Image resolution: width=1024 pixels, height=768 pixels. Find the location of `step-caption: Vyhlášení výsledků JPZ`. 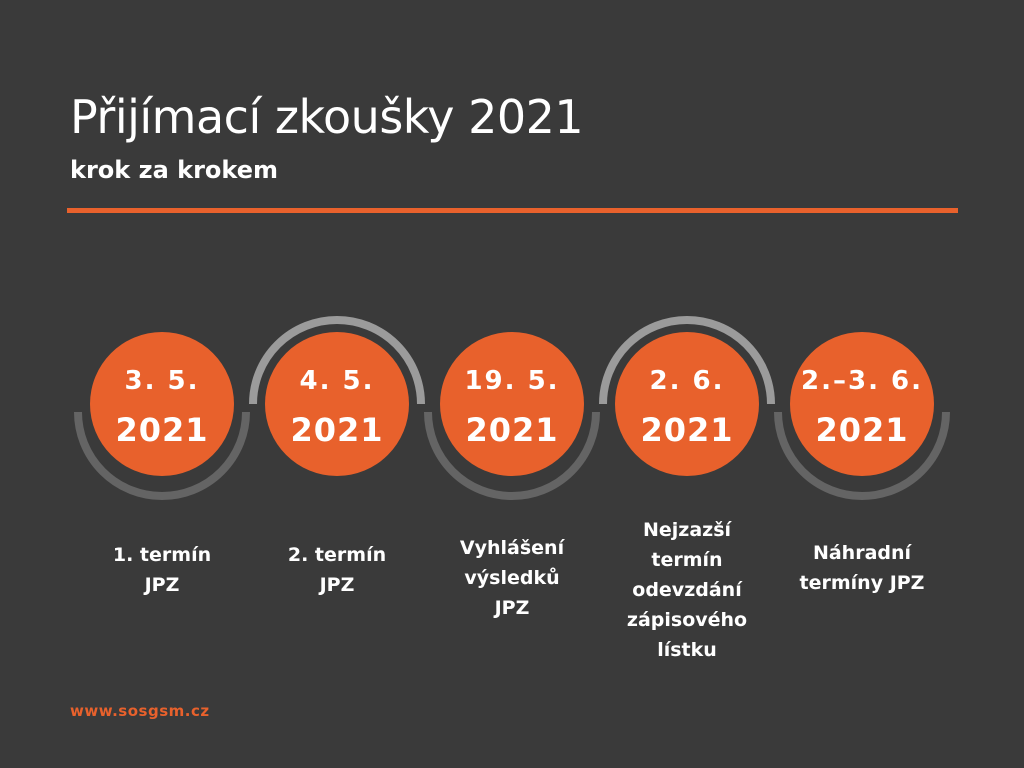

step-caption: Vyhlášení výsledků JPZ is located at coordinates (512, 578).